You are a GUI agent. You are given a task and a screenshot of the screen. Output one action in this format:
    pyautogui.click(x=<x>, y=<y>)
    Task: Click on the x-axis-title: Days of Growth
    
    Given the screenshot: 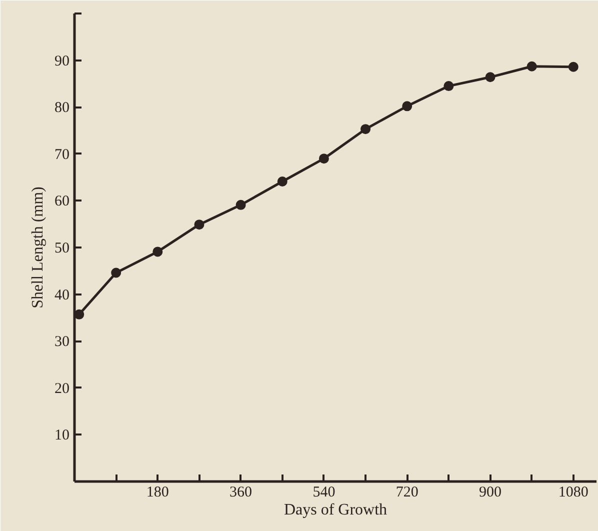 What is the action you would take?
    pyautogui.click(x=336, y=510)
    